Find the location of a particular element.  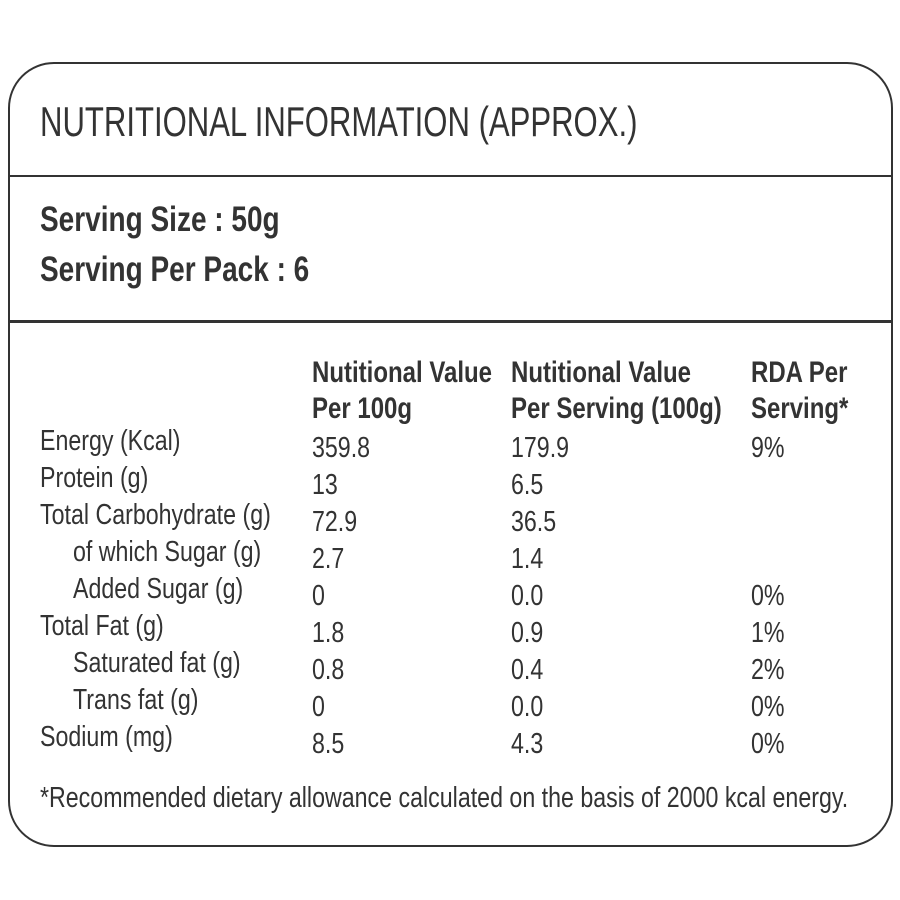

row-label: Energy (Kcal) is located at coordinates (110, 441).